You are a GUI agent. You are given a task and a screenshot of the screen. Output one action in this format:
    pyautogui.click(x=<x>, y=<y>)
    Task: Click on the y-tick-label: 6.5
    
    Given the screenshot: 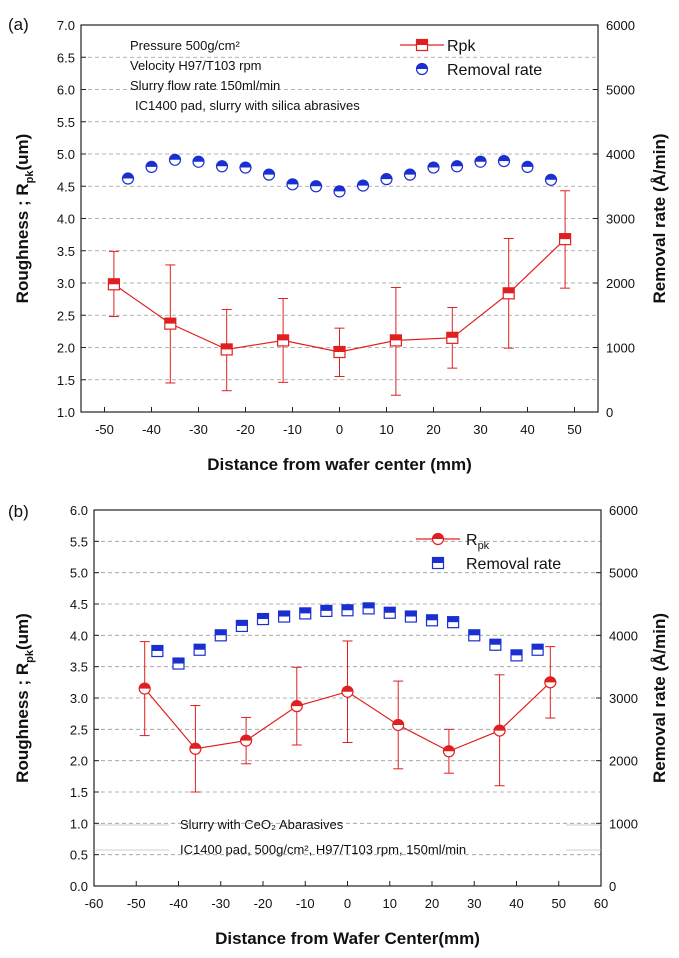 What is the action you would take?
    pyautogui.click(x=66, y=57)
    